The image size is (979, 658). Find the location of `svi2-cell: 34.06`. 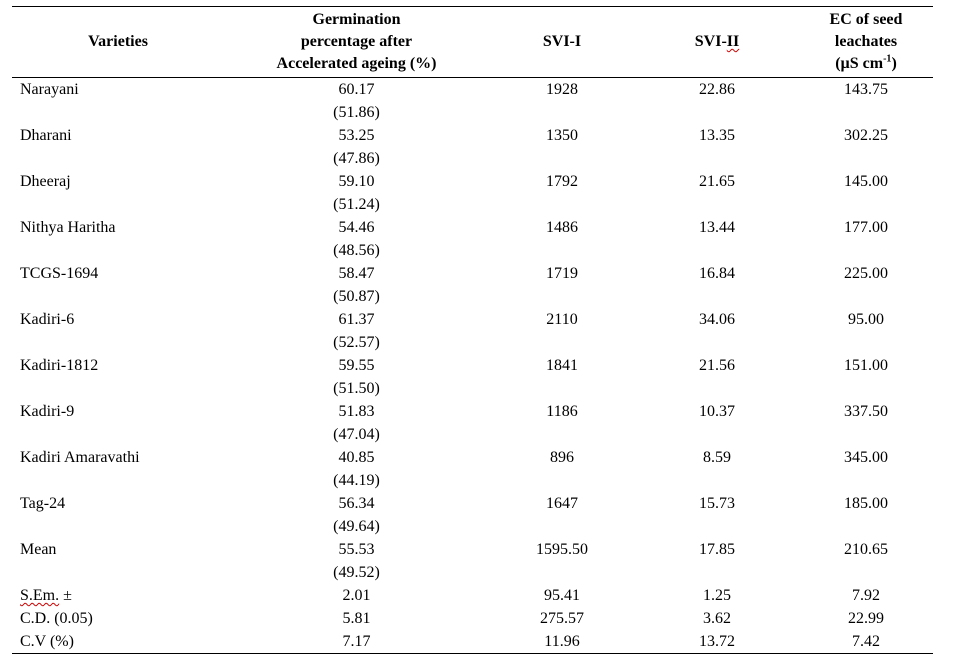

svi2-cell: 34.06 is located at coordinates (717, 319).